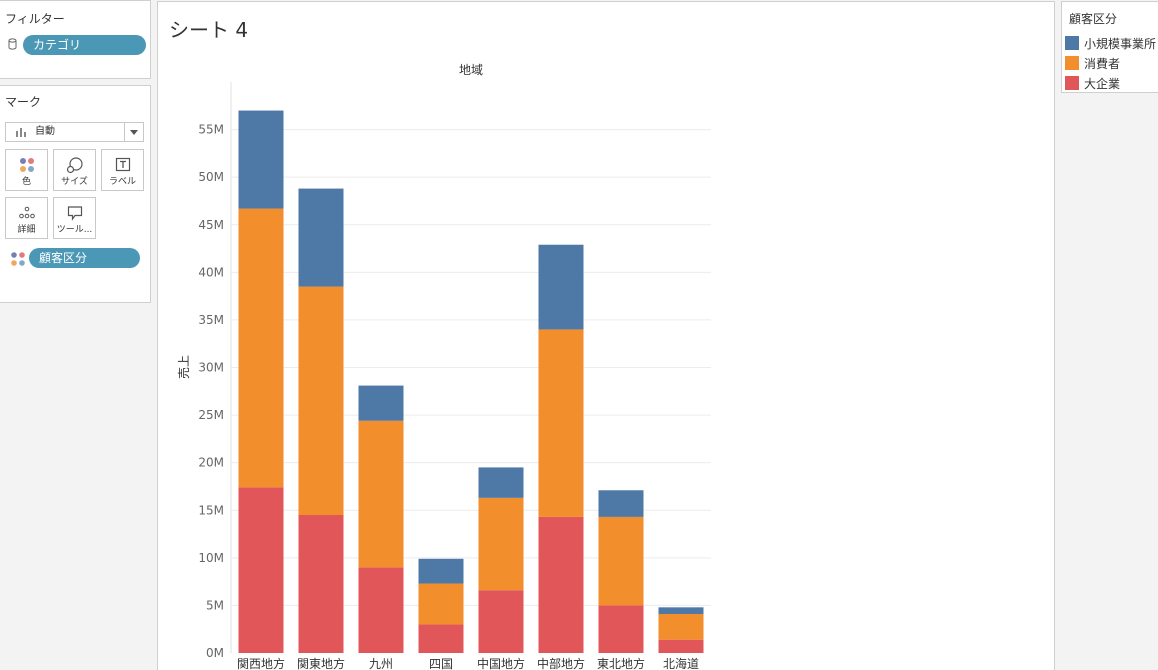 The image size is (1158, 670). What do you see at coordinates (211, 320) in the screenshot?
I see `y-tick-label: 35M` at bounding box center [211, 320].